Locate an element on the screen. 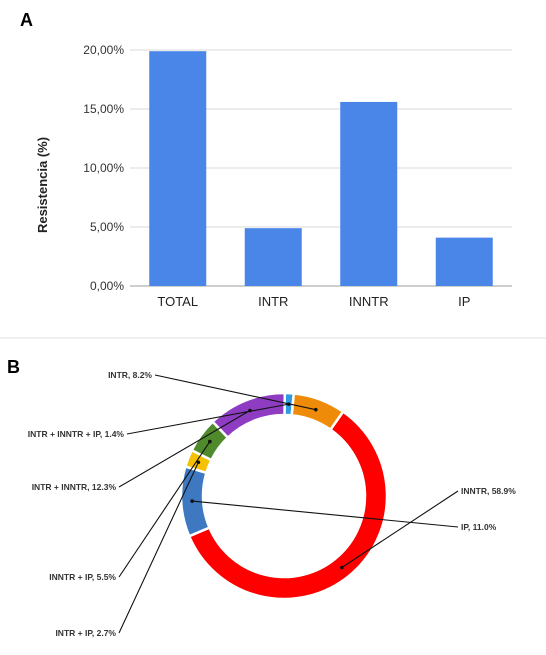 Image resolution: width=546 pixels, height=655 pixels. y-tick-label: 15,00% is located at coordinates (103, 109).